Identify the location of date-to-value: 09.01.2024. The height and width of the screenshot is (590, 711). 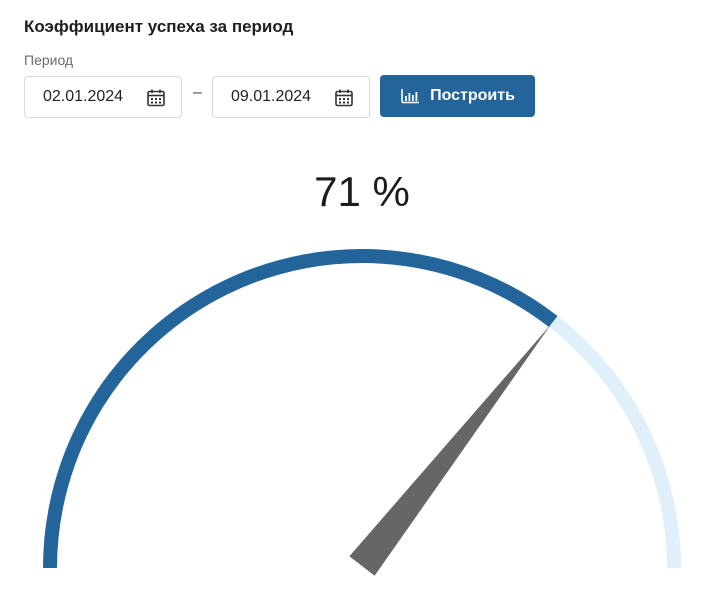
(271, 96).